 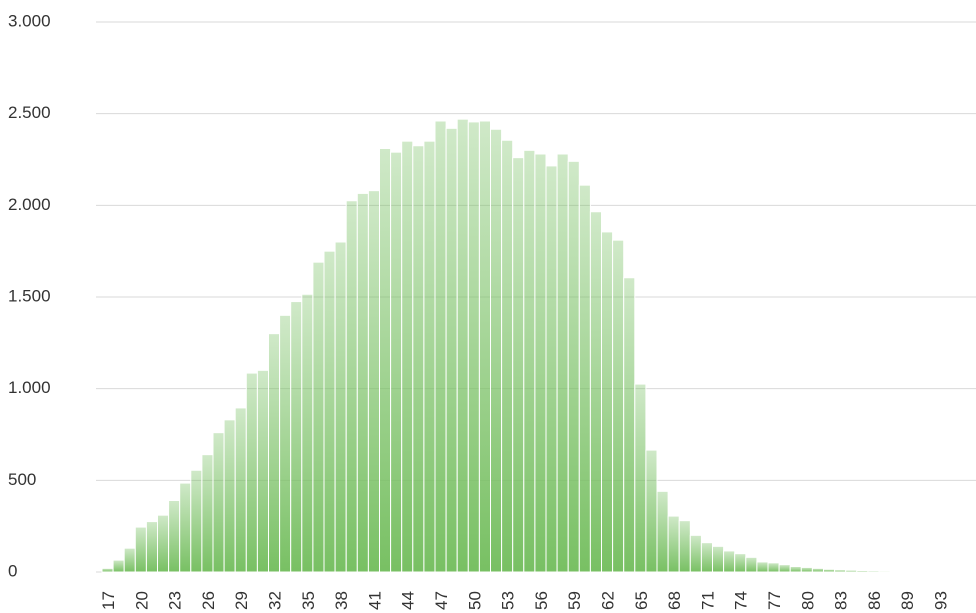 What do you see at coordinates (441, 600) in the screenshot?
I see `x-tick-label: 47` at bounding box center [441, 600].